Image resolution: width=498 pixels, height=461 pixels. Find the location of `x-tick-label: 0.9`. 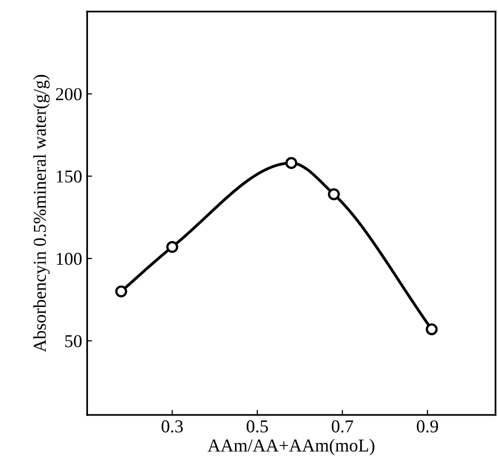

x-tick-label: 0.9 is located at coordinates (427, 426).